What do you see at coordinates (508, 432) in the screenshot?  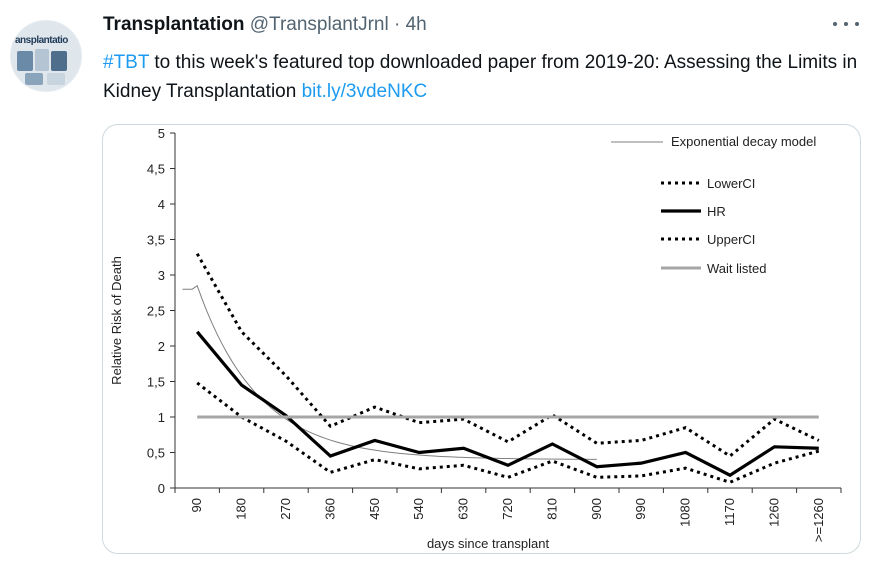 I see `series-line-lowerci` at bounding box center [508, 432].